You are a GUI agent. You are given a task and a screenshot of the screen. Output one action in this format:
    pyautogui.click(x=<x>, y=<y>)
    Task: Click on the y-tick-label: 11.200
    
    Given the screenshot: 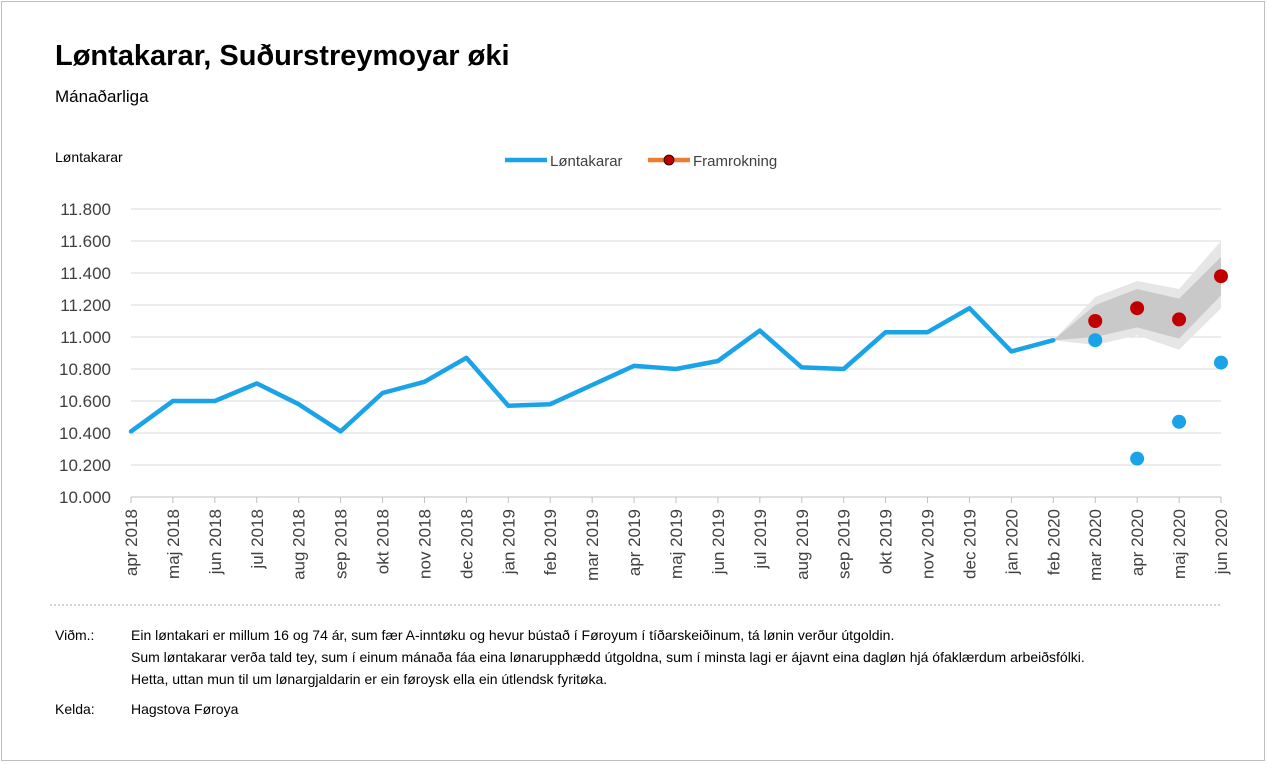 What is the action you would take?
    pyautogui.click(x=85, y=305)
    